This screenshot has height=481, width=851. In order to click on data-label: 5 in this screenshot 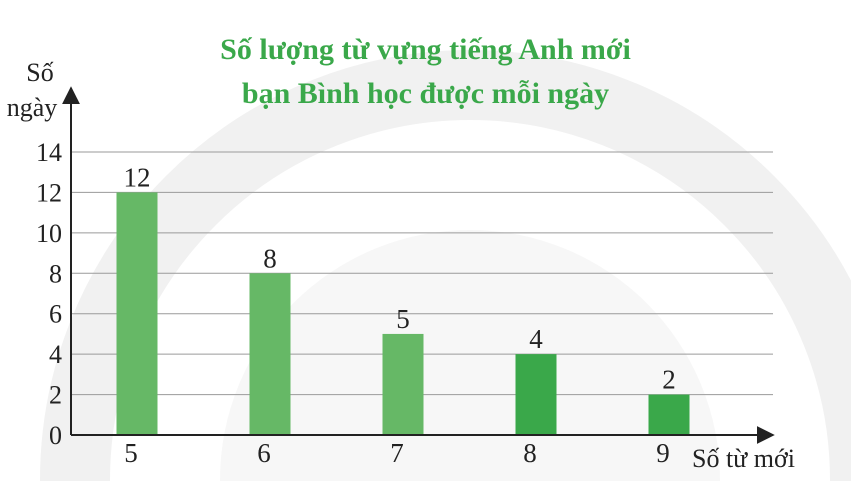, I will do `click(403, 319)`.